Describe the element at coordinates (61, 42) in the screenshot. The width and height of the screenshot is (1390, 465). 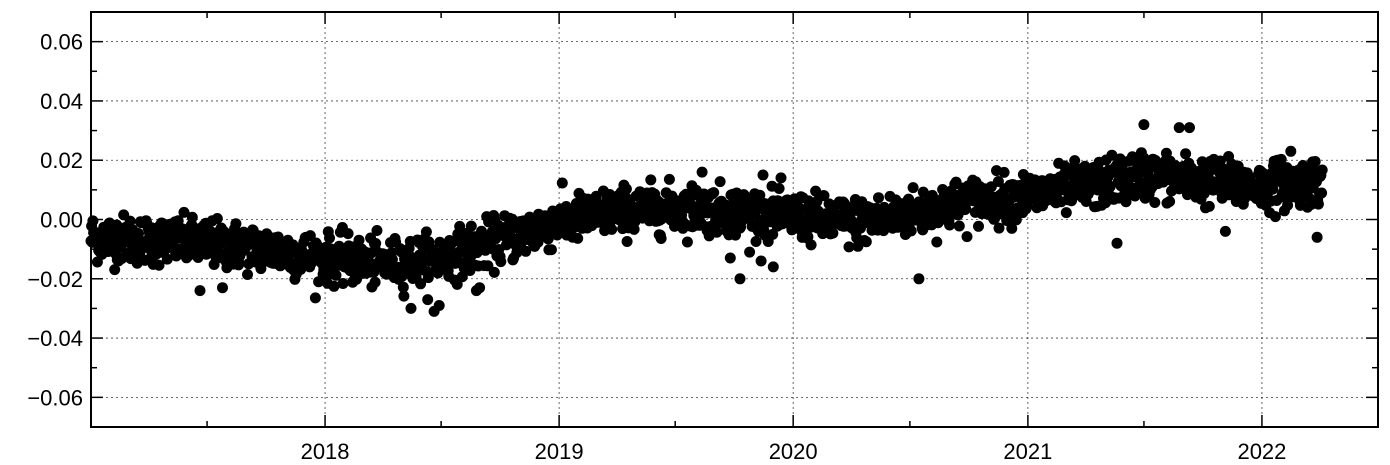
I see `y-tick-label: 0.06` at that location.